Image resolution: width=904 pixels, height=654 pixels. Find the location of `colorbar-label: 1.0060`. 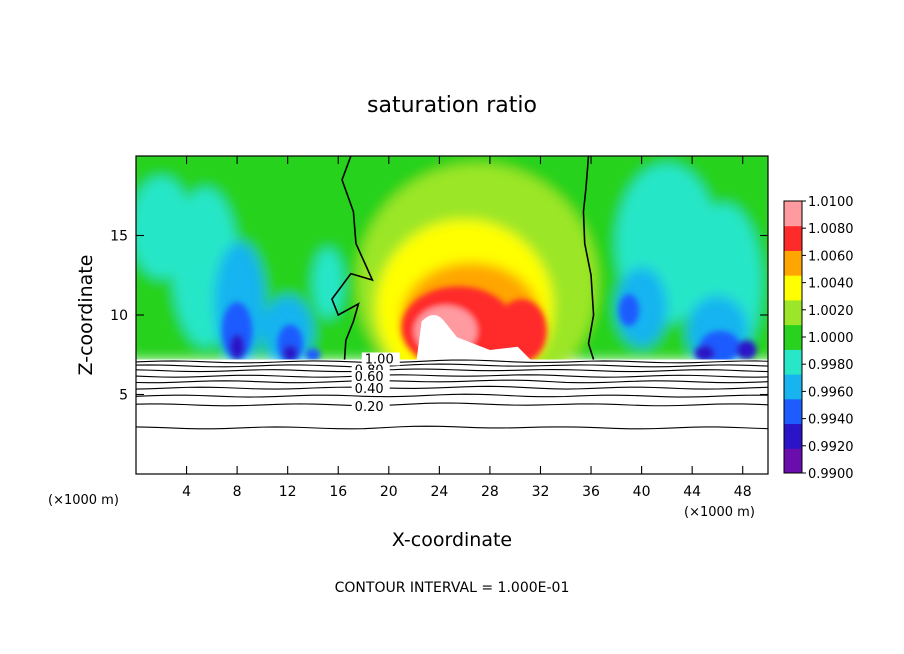

colorbar-label: 1.0060 is located at coordinates (831, 256).